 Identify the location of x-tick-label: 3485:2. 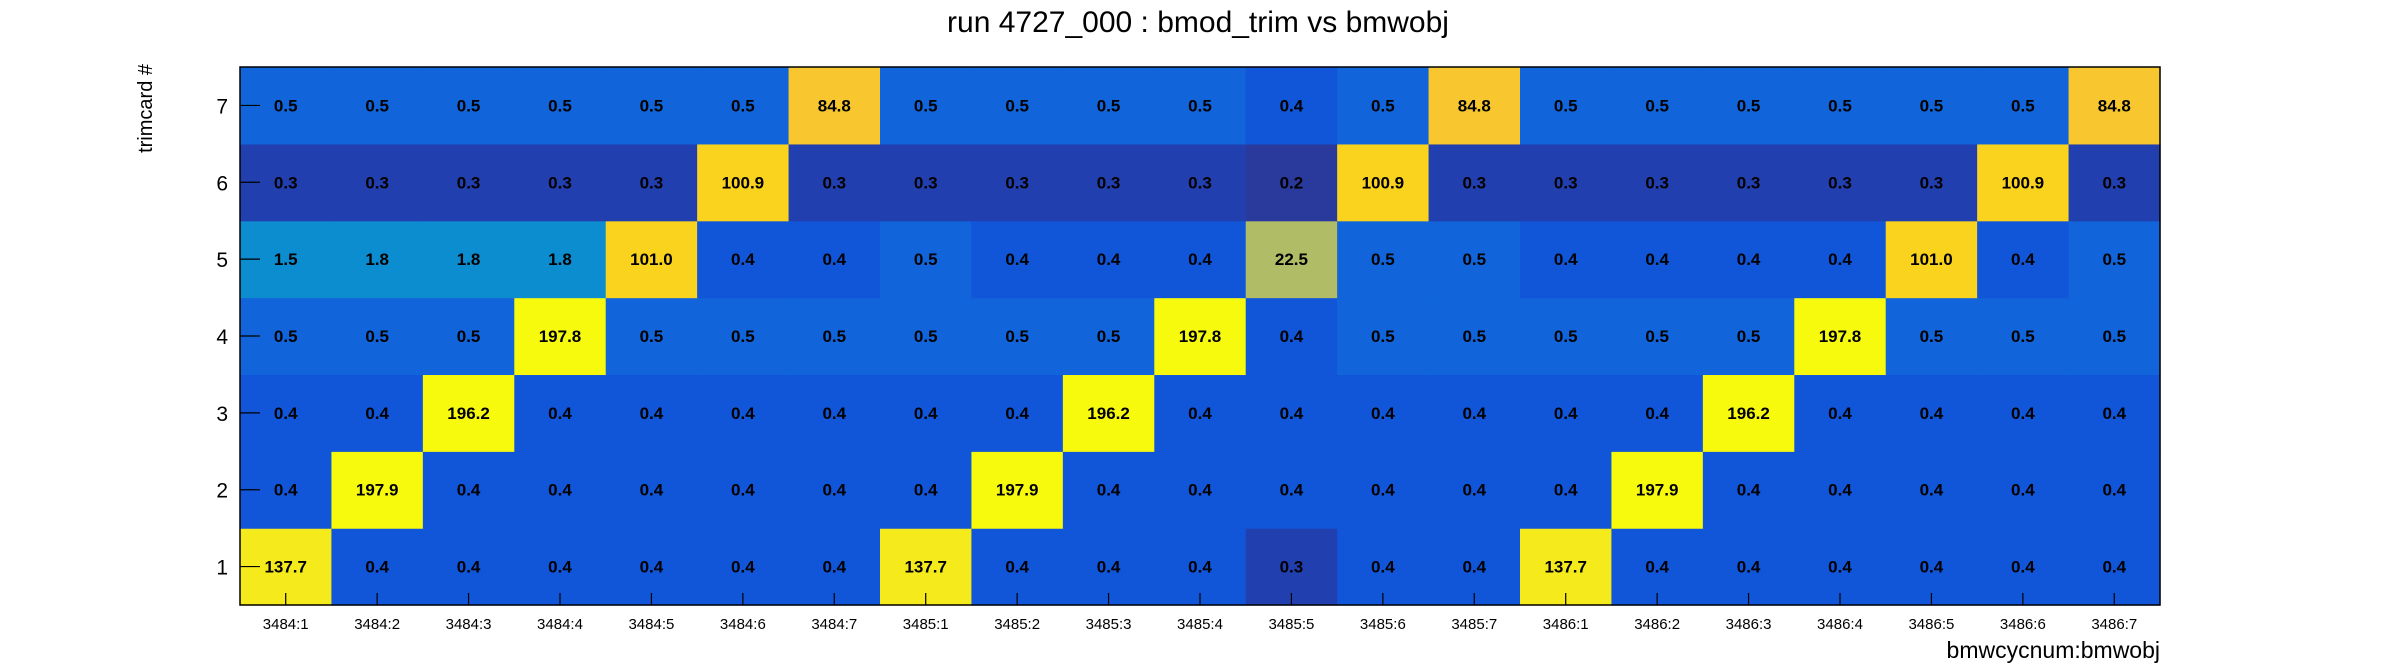
(1017, 624).